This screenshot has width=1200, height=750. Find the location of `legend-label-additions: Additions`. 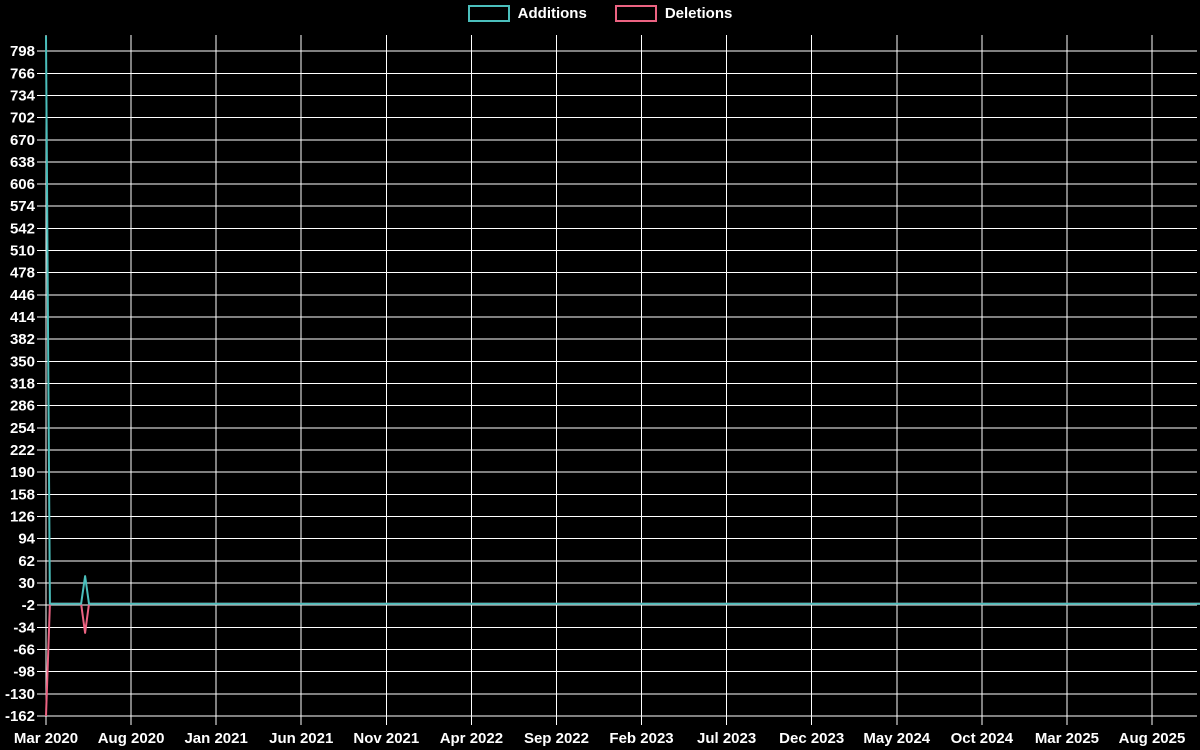

legend-label-additions: Additions is located at coordinates (552, 13).